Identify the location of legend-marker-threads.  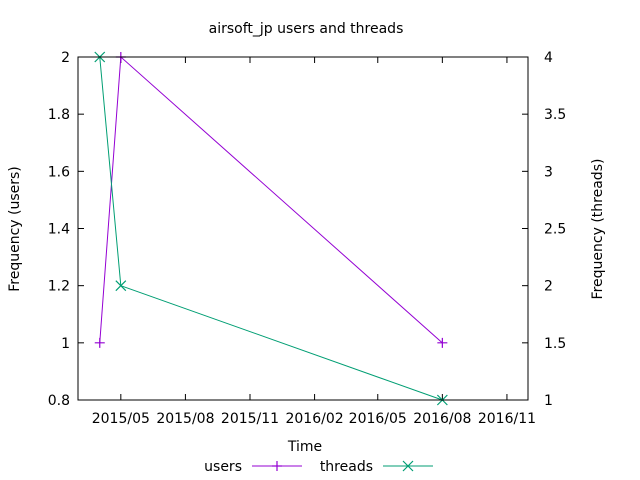
(408, 466).